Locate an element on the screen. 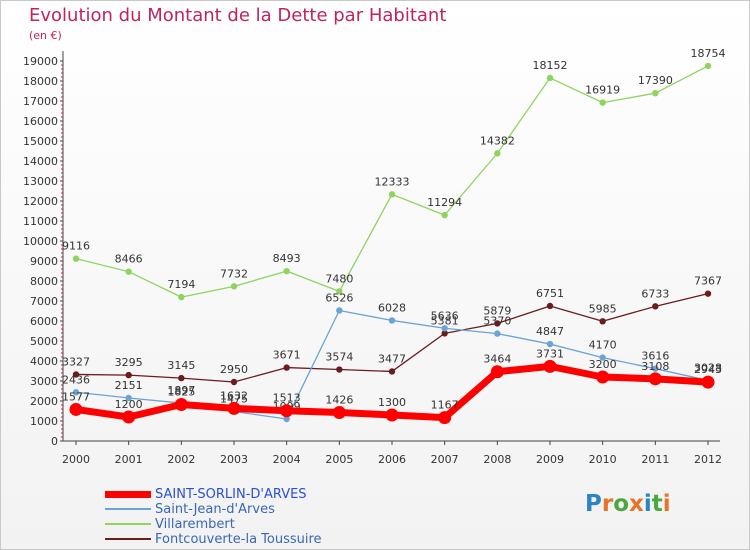 Image resolution: width=750 pixels, height=550 pixels. y-tick-label: 4000 is located at coordinates (44, 361).